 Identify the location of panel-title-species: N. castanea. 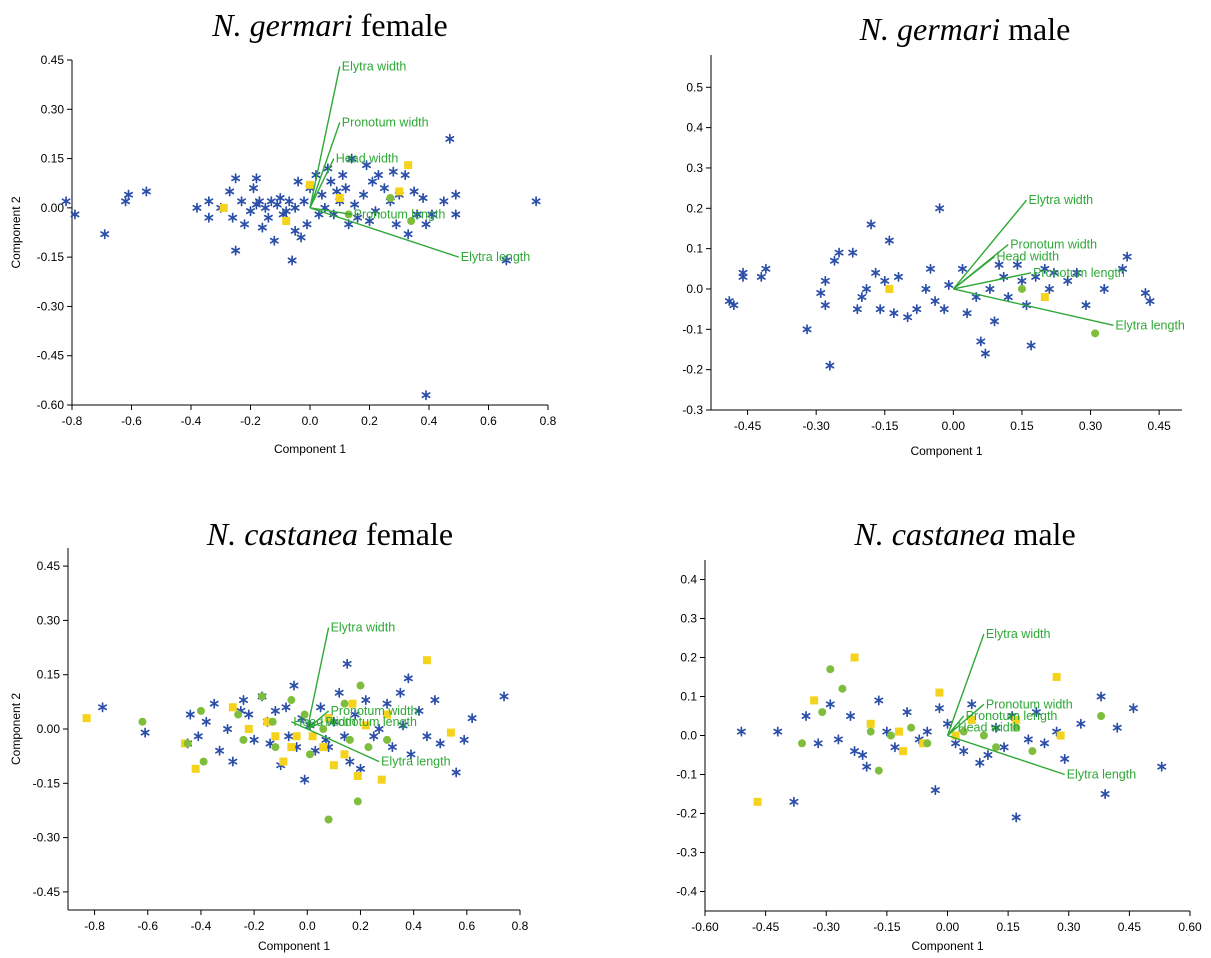
(929, 534).